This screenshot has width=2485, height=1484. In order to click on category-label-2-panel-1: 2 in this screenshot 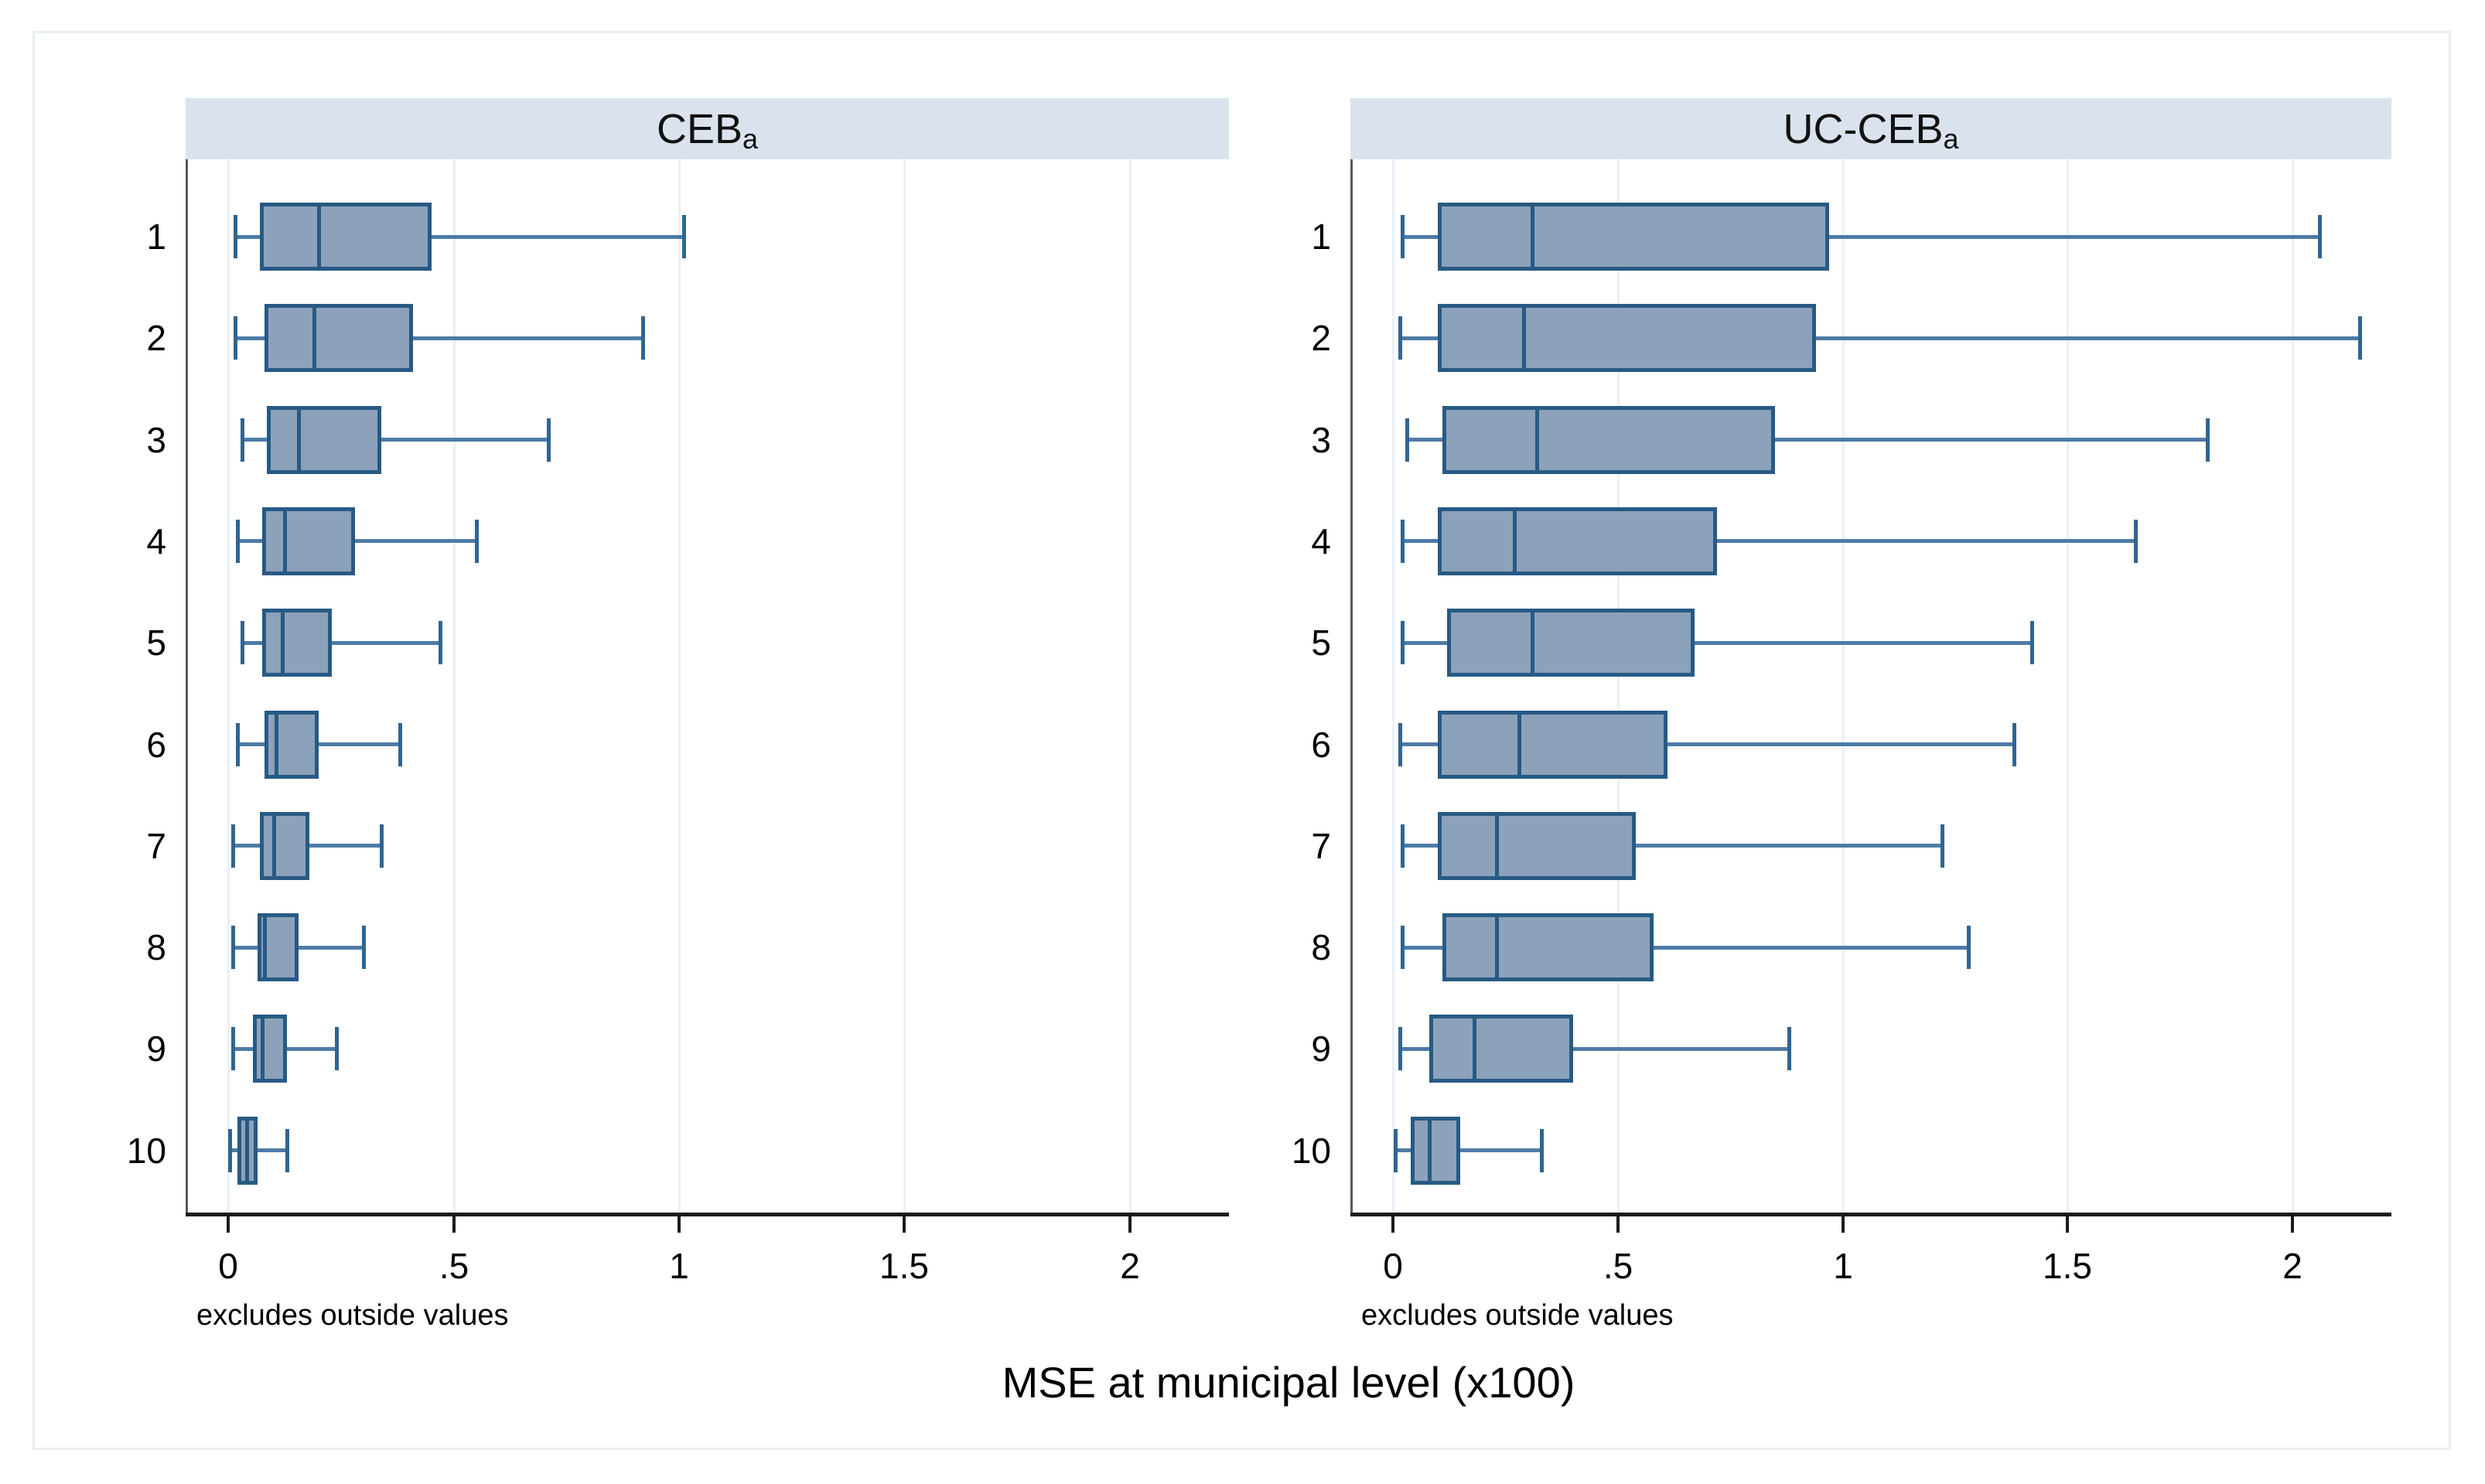, I will do `click(1321, 338)`.